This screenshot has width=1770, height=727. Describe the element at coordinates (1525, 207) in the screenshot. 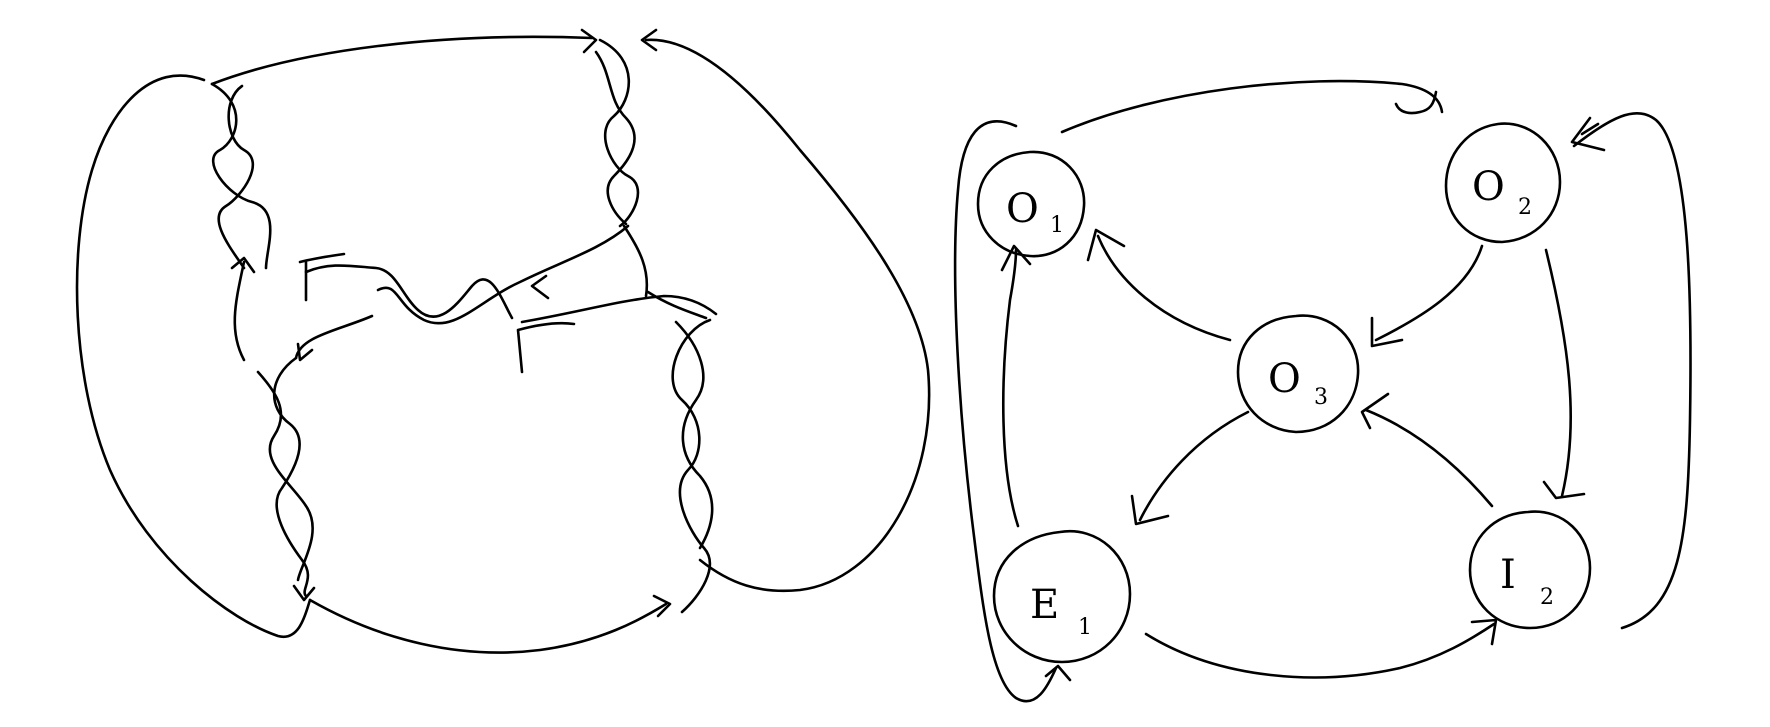

I see `node-o2-sub: 2` at that location.